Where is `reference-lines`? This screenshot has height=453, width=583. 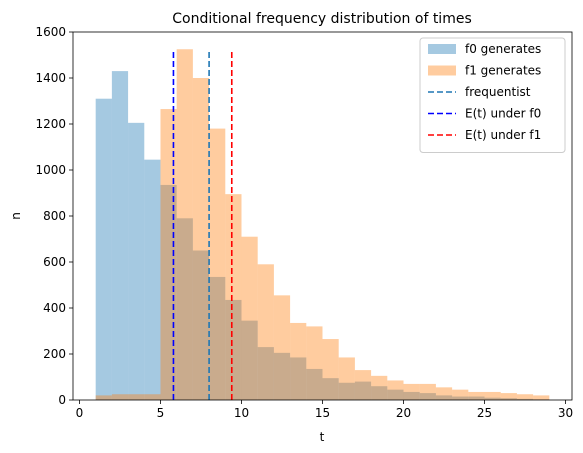
reference-lines is located at coordinates (202, 225).